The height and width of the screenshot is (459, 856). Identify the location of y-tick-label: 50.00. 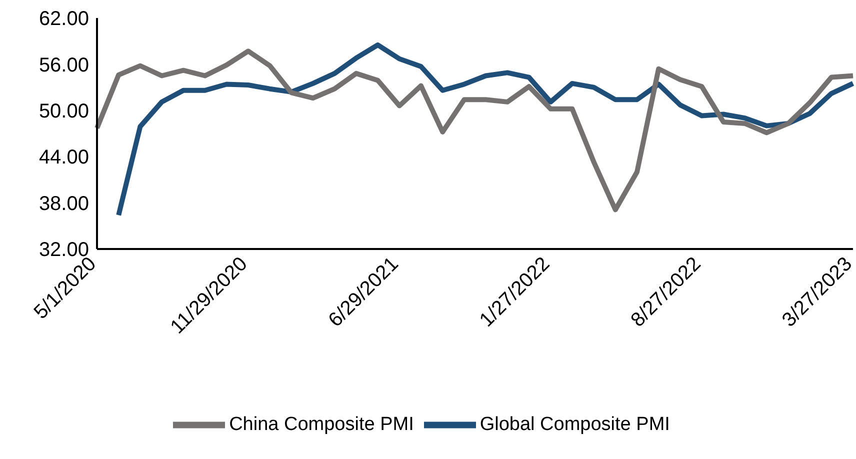
(63, 111).